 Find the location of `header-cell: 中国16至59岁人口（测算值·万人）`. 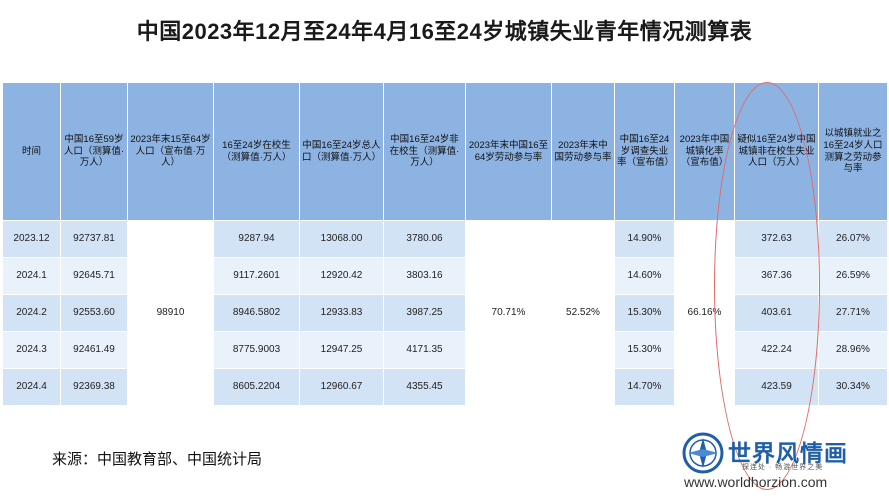

header-cell: 中国16至59岁人口（测算值·万人） is located at coordinates (94, 151).